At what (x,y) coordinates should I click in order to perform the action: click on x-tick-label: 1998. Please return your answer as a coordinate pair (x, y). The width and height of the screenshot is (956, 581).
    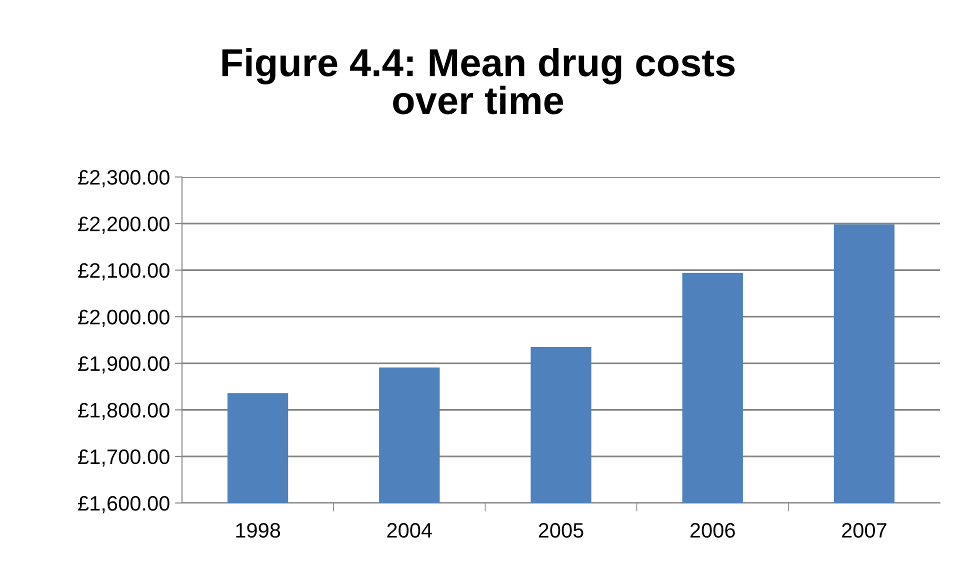
    Looking at the image, I should click on (258, 530).